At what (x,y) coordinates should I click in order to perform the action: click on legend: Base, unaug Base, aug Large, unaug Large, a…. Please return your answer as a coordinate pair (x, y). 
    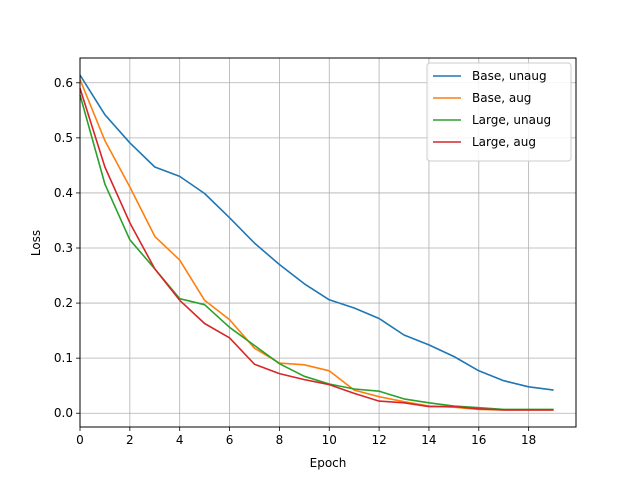
    Looking at the image, I should click on (499, 112).